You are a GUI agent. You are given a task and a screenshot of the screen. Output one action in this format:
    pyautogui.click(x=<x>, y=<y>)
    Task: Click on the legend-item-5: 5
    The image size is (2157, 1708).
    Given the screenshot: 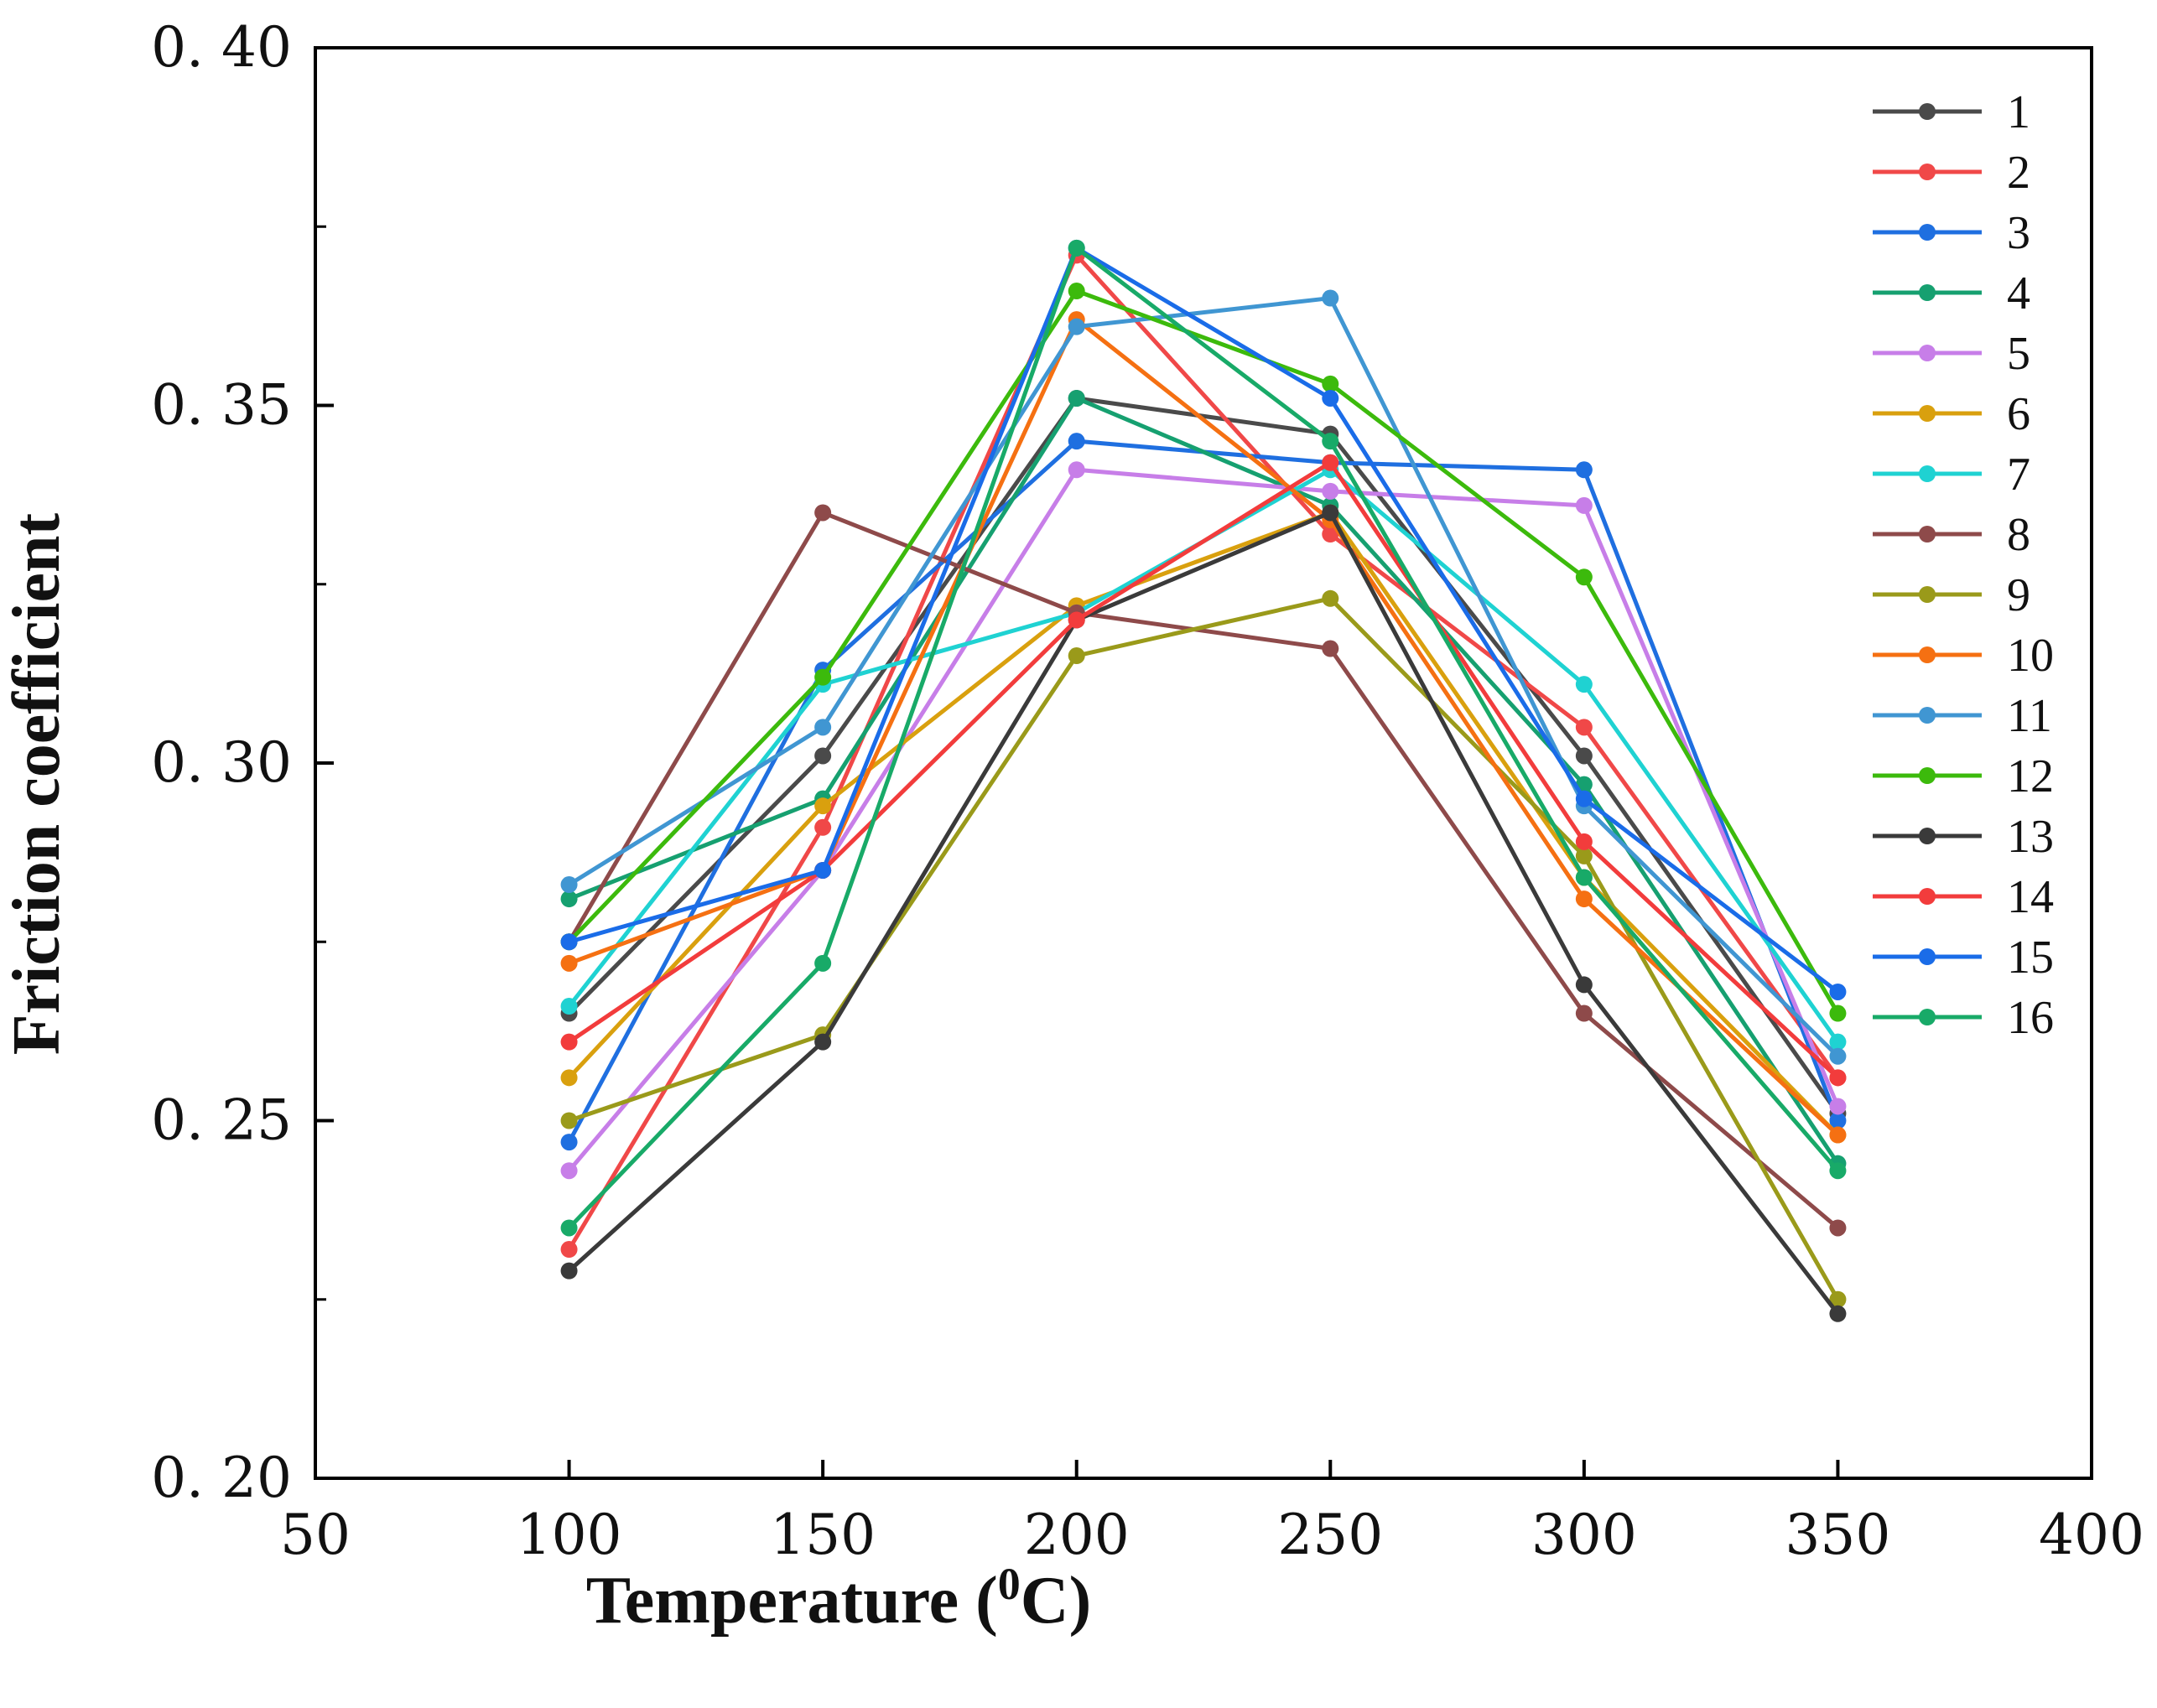 What is the action you would take?
    pyautogui.click(x=1952, y=354)
    